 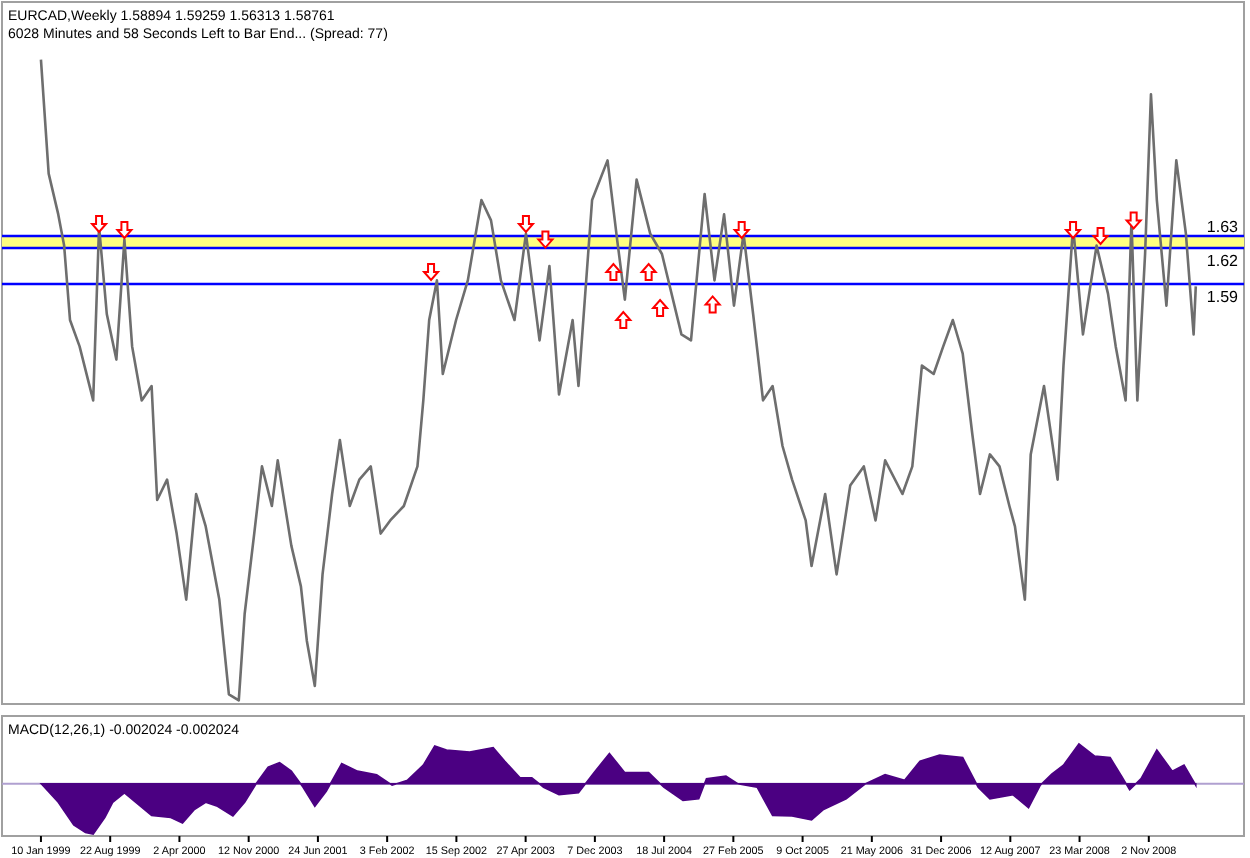 What do you see at coordinates (1223, 227) in the screenshot?
I see `ref-line-label: 1.63` at bounding box center [1223, 227].